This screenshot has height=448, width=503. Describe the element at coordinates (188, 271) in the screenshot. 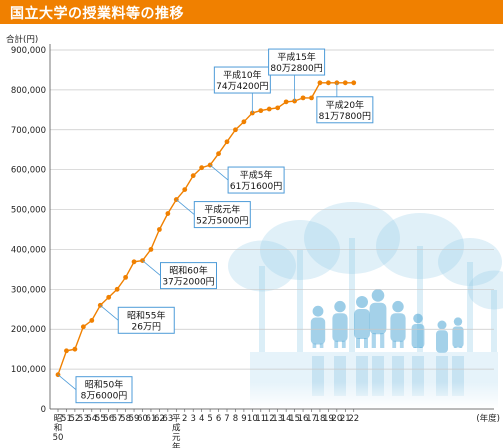

I see `annotation-text: 昭和60年` at that location.